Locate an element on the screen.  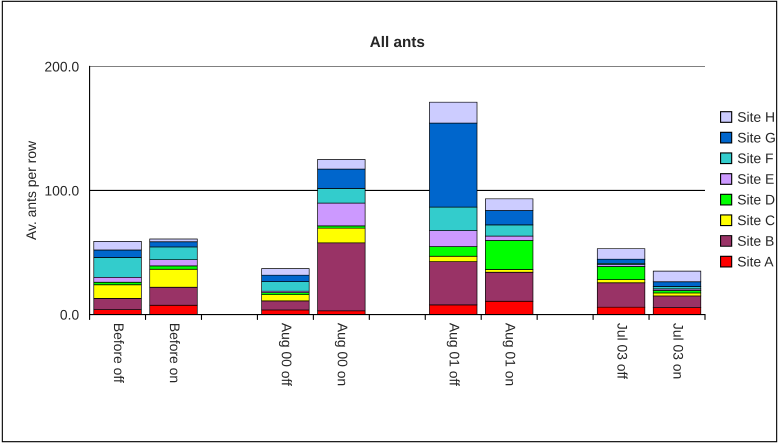
legend-label: Site D is located at coordinates (756, 199).